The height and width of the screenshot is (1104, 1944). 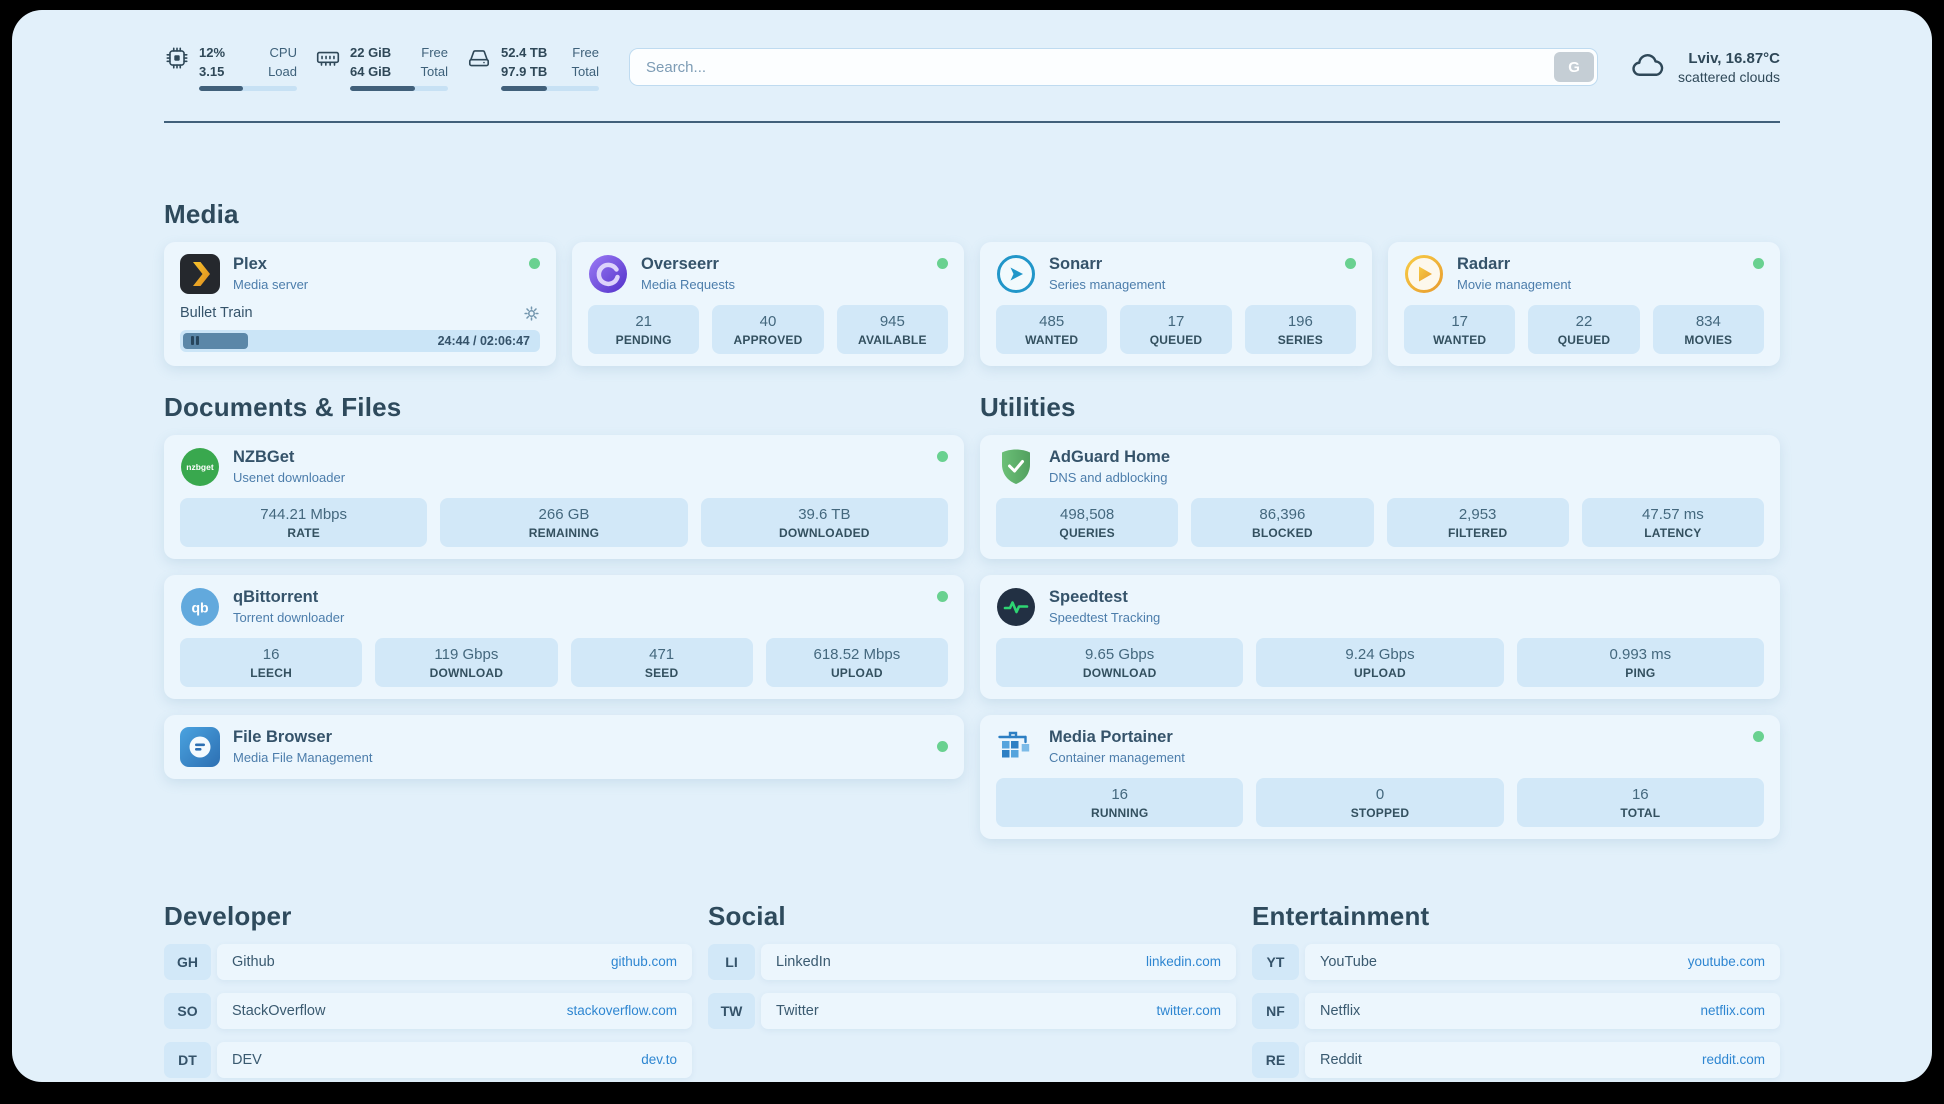 What do you see at coordinates (228, 915) in the screenshot?
I see `developer-section-title: Developer` at bounding box center [228, 915].